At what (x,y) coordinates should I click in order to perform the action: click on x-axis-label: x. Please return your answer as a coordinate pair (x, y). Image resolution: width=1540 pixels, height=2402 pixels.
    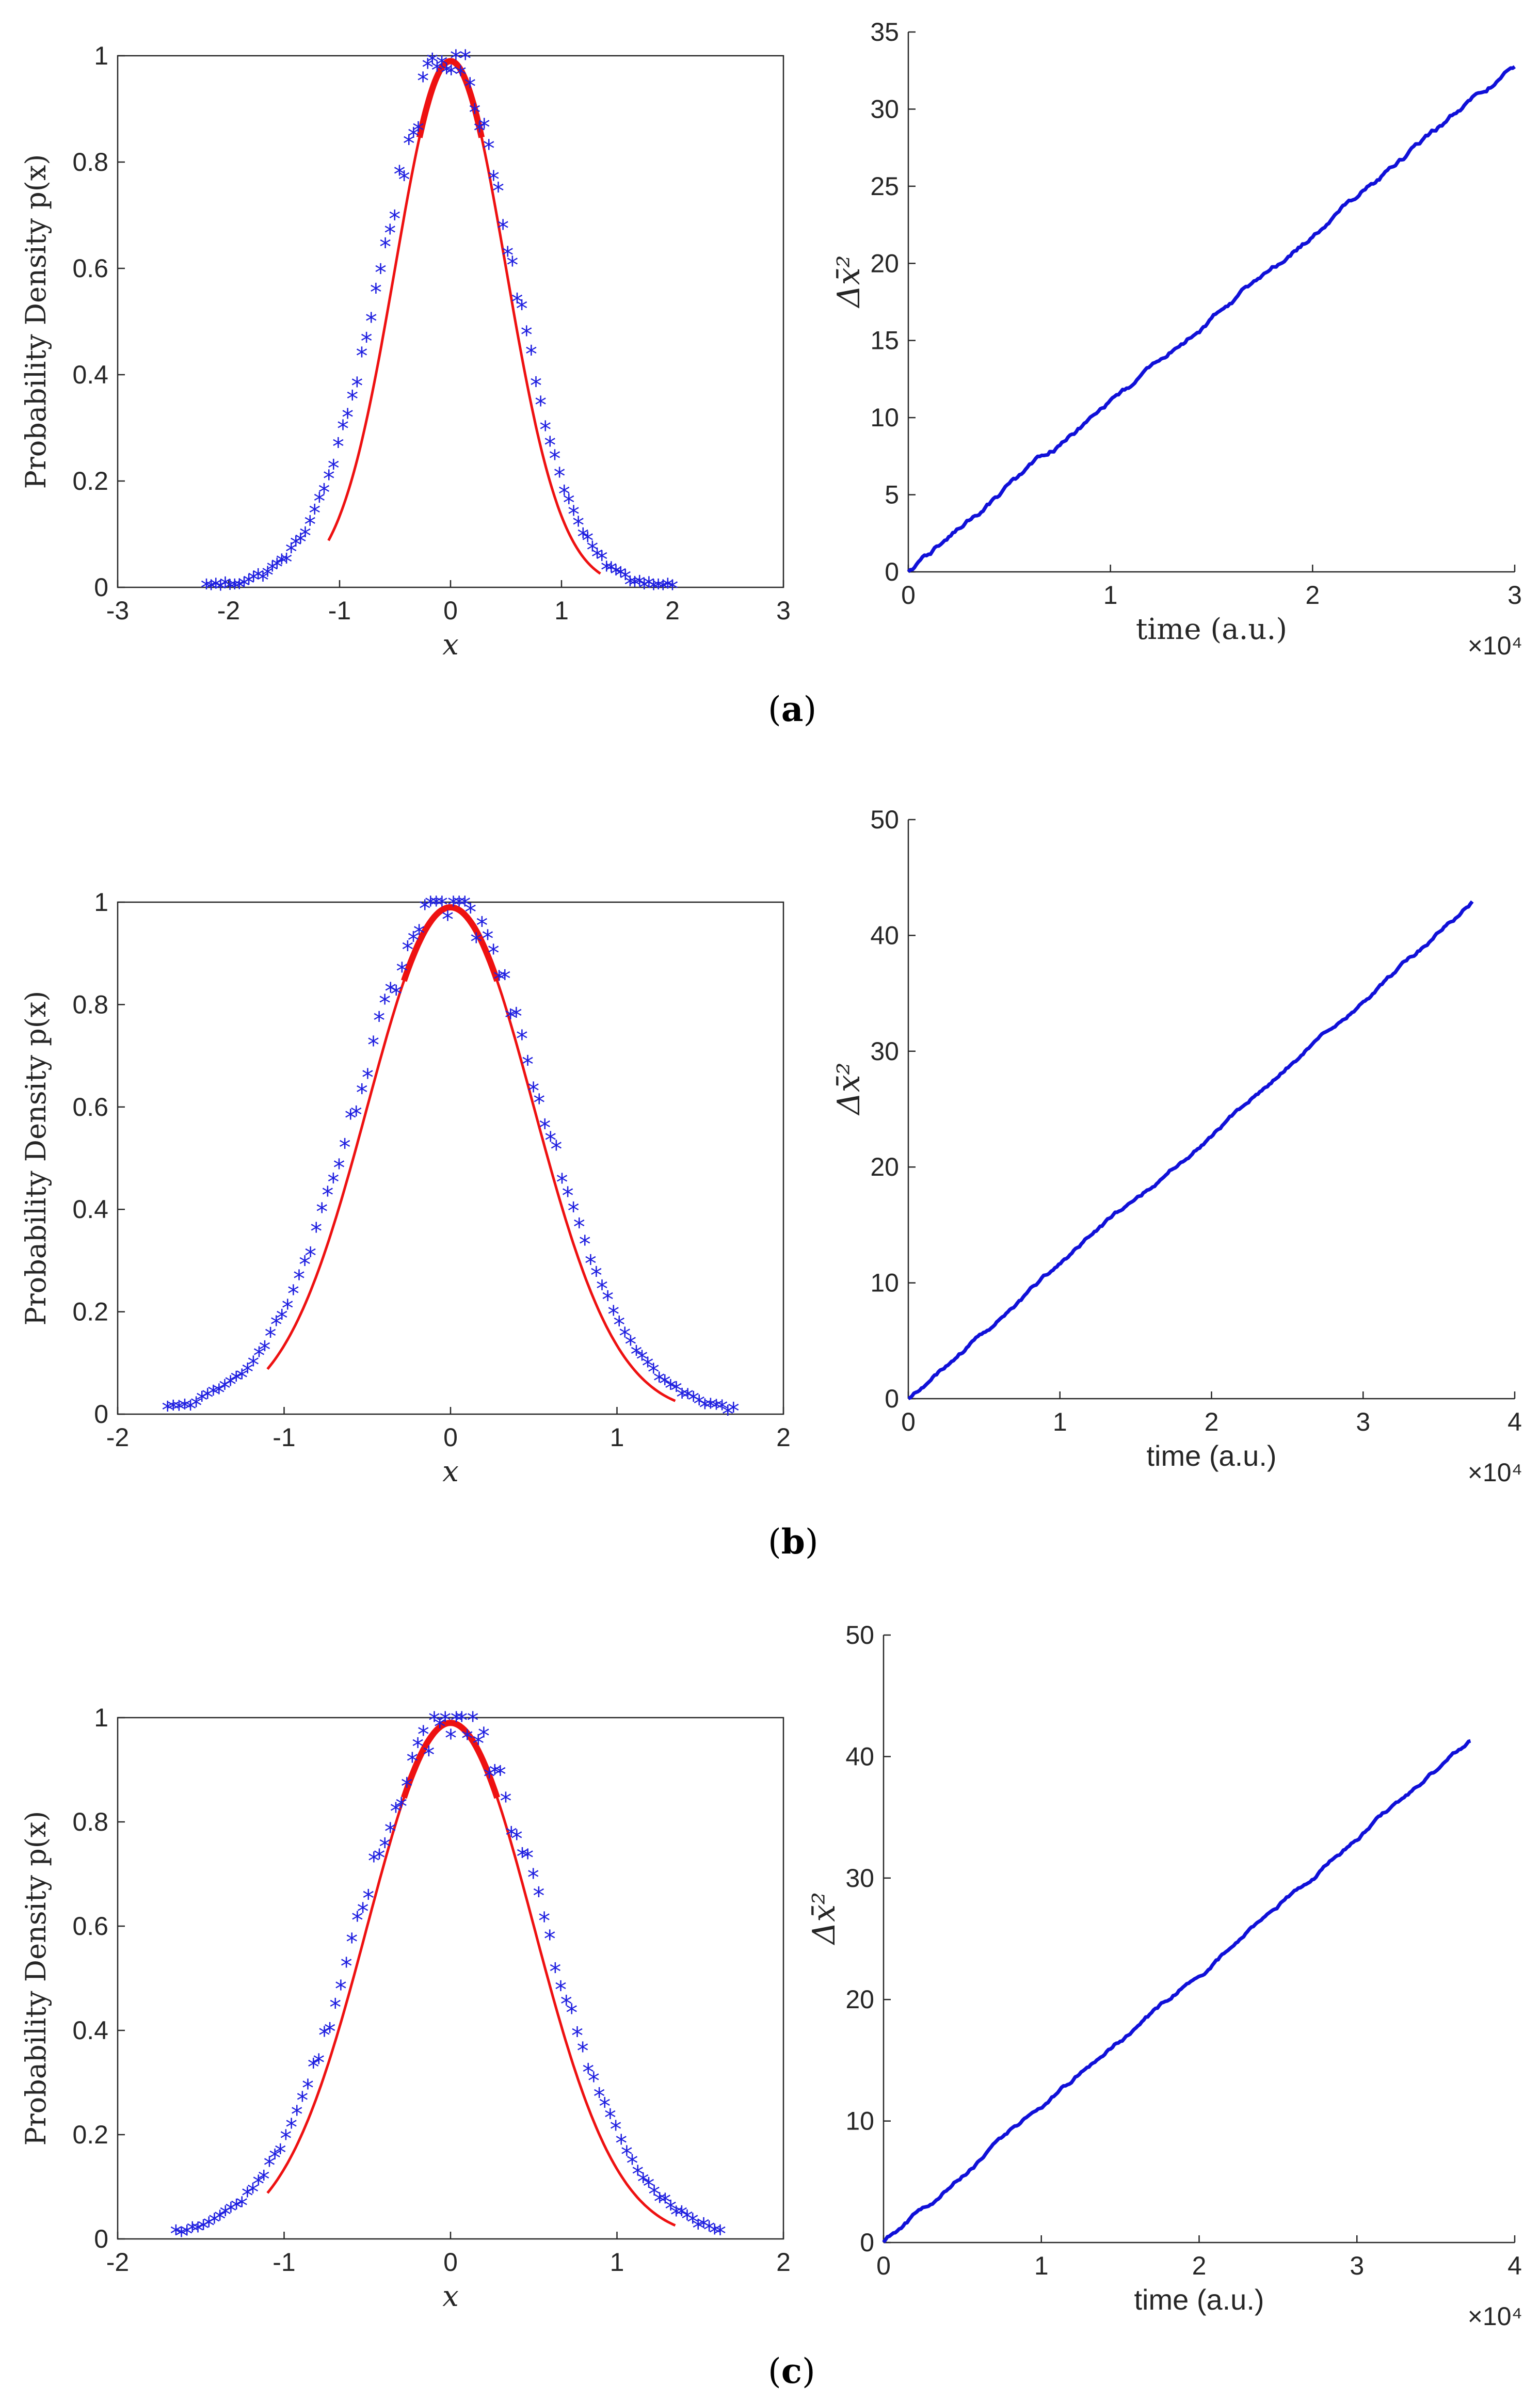
    Looking at the image, I should click on (450, 645).